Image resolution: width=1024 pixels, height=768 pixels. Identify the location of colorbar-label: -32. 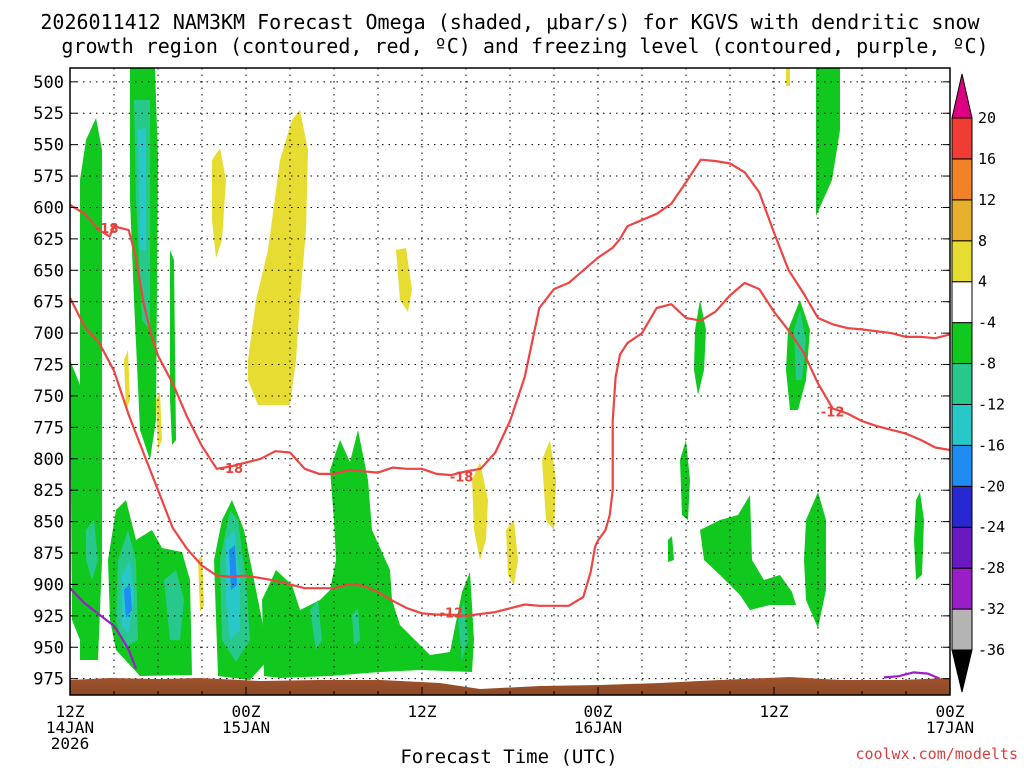
(991, 609).